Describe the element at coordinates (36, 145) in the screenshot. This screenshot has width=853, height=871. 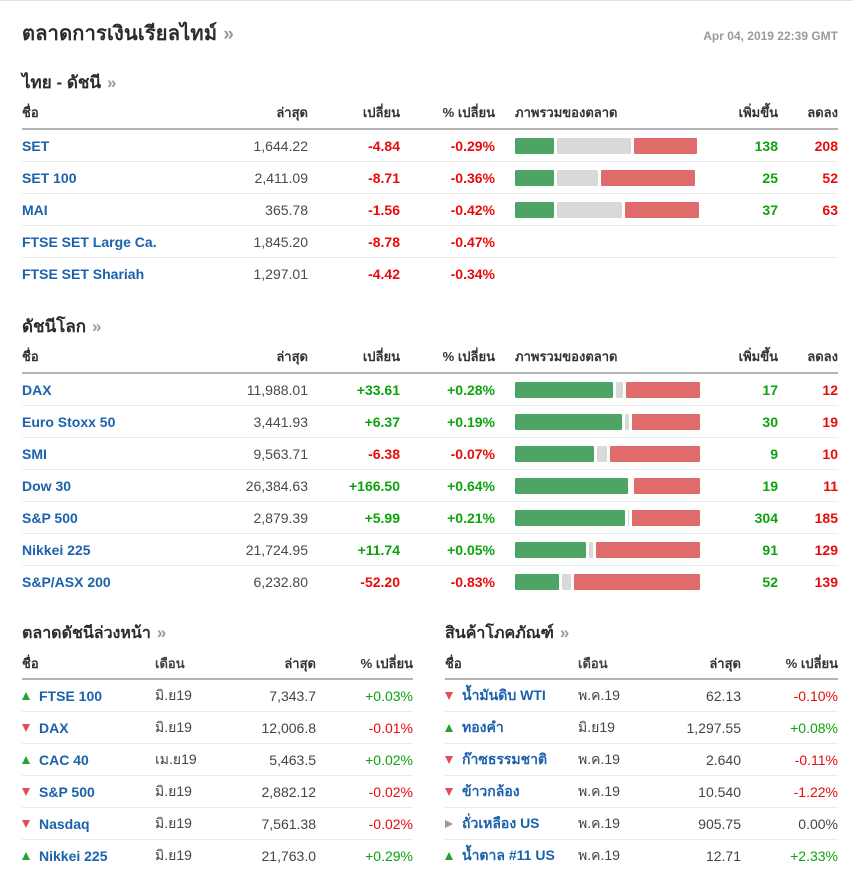
I see `instrument-link: SET` at that location.